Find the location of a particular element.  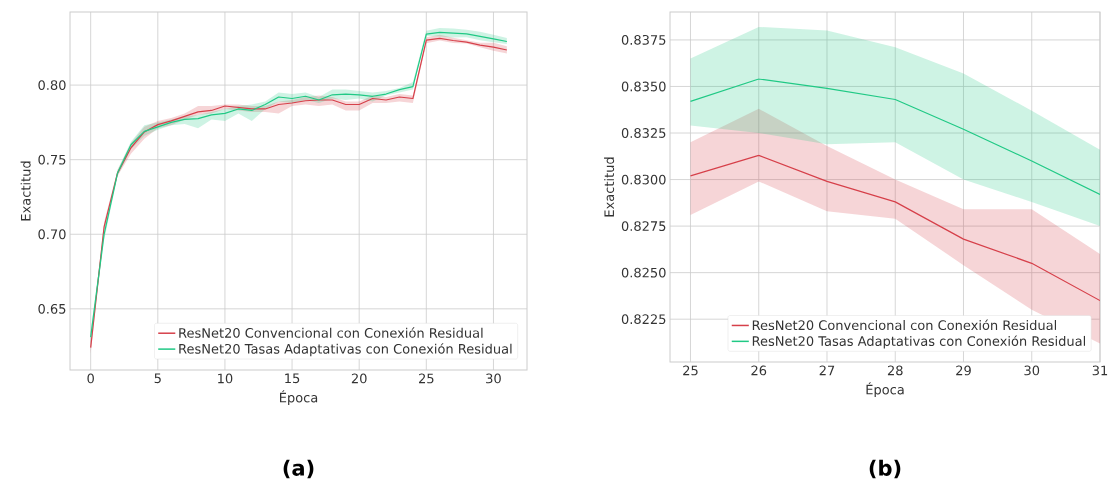

y-tick-label: 0.70 is located at coordinates (52, 234).